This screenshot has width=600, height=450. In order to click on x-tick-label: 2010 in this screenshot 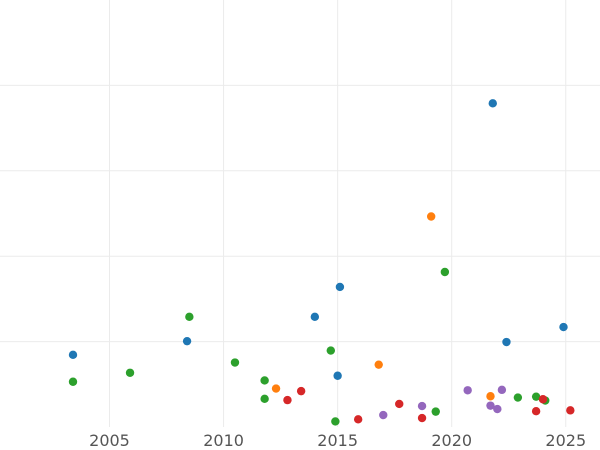, I will do `click(223, 440)`.